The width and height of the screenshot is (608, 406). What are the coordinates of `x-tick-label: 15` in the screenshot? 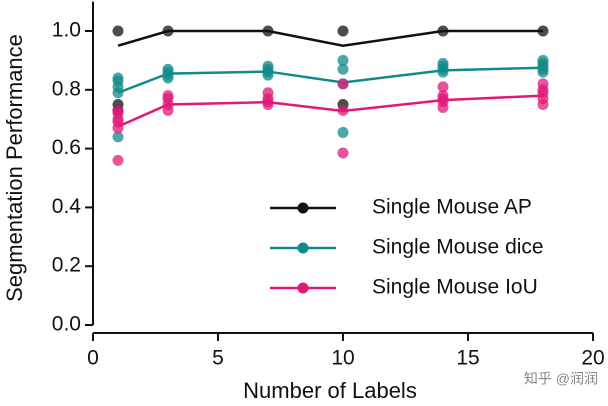 It's located at (467, 358).